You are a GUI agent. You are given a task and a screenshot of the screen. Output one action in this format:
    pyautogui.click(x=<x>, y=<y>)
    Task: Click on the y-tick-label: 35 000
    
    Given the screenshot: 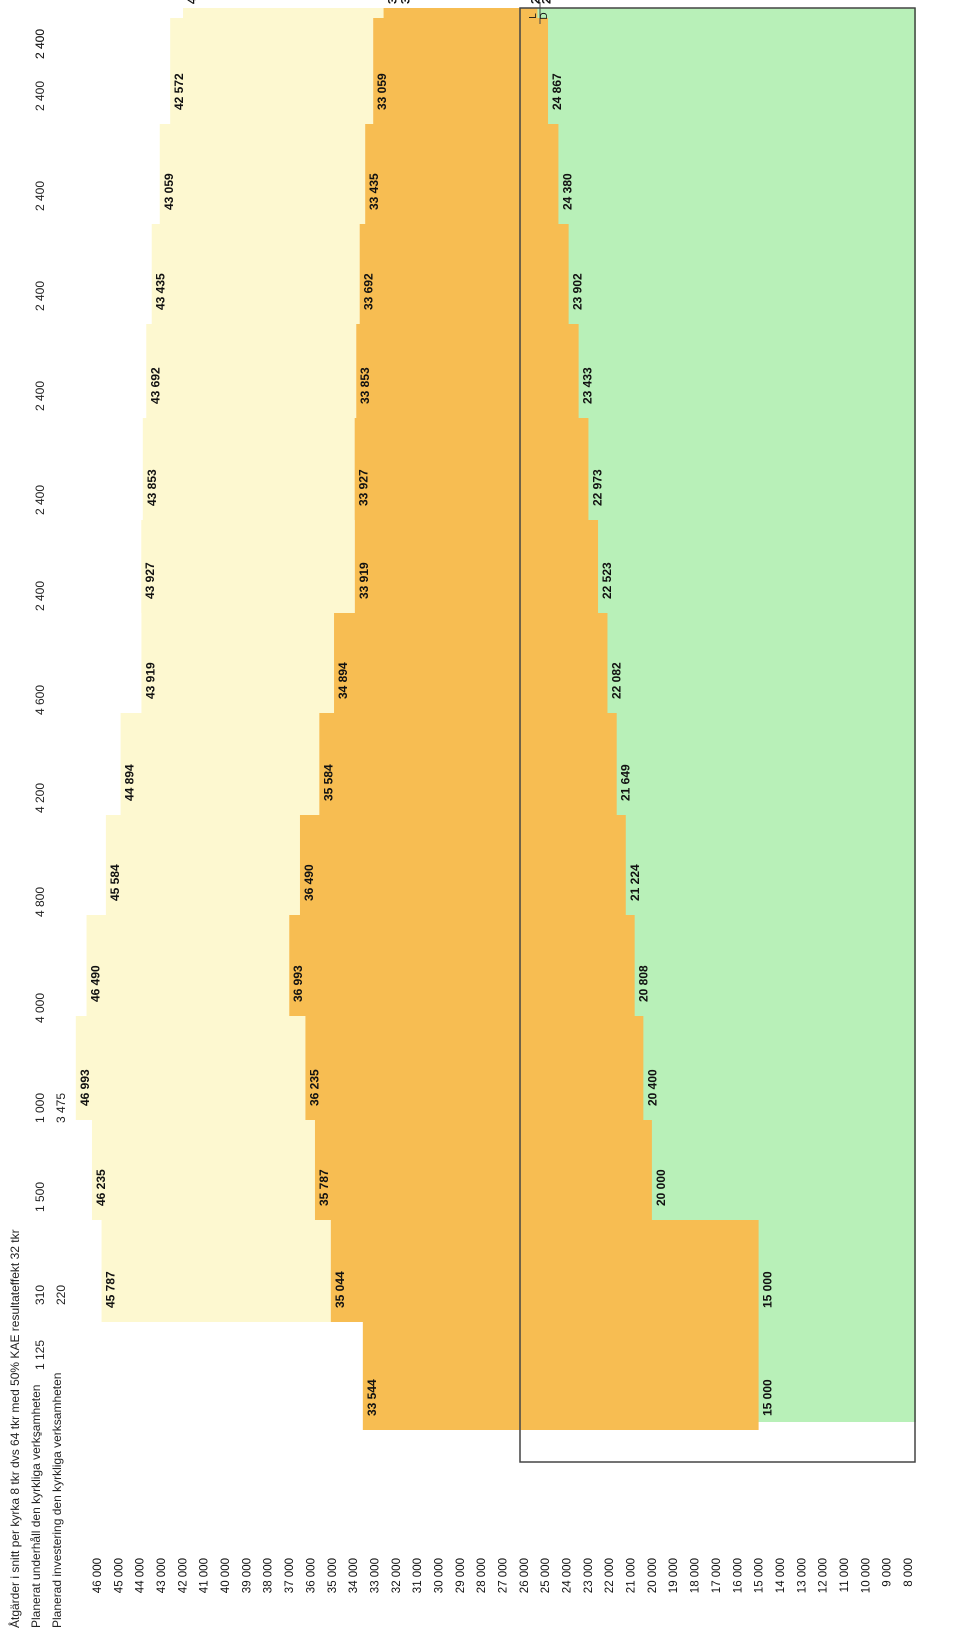 What is the action you would take?
    pyautogui.click(x=333, y=1575)
    